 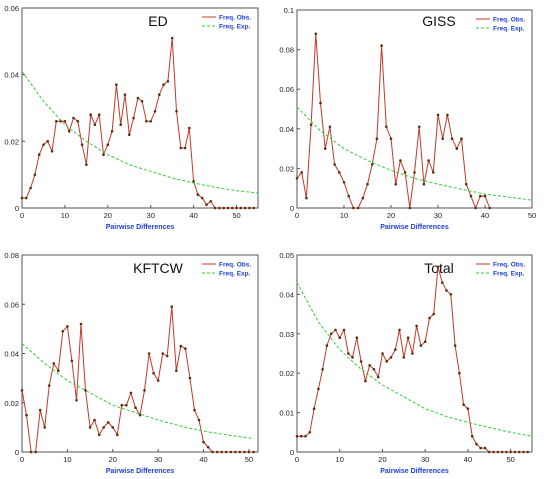 I want to click on y-tick-label: 0.04, so click(x=286, y=129).